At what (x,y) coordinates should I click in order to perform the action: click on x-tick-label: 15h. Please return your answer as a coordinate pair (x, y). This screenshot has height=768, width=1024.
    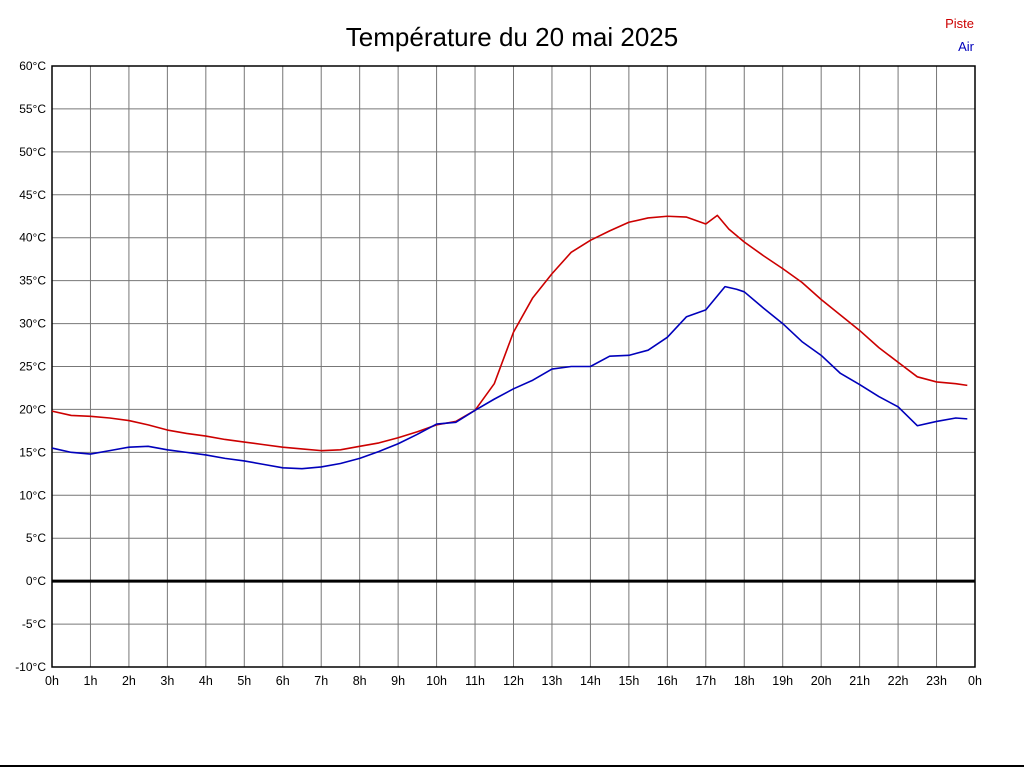
    Looking at the image, I should click on (628, 681).